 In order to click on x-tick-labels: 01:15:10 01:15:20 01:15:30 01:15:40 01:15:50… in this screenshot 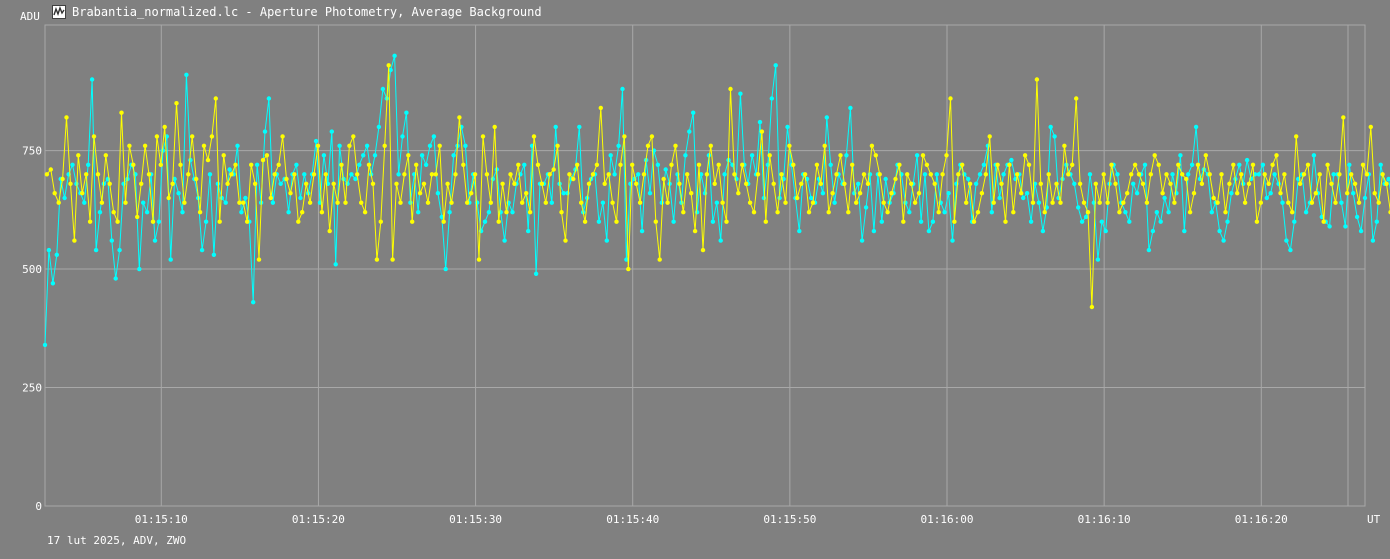, I will do `click(711, 519)`.